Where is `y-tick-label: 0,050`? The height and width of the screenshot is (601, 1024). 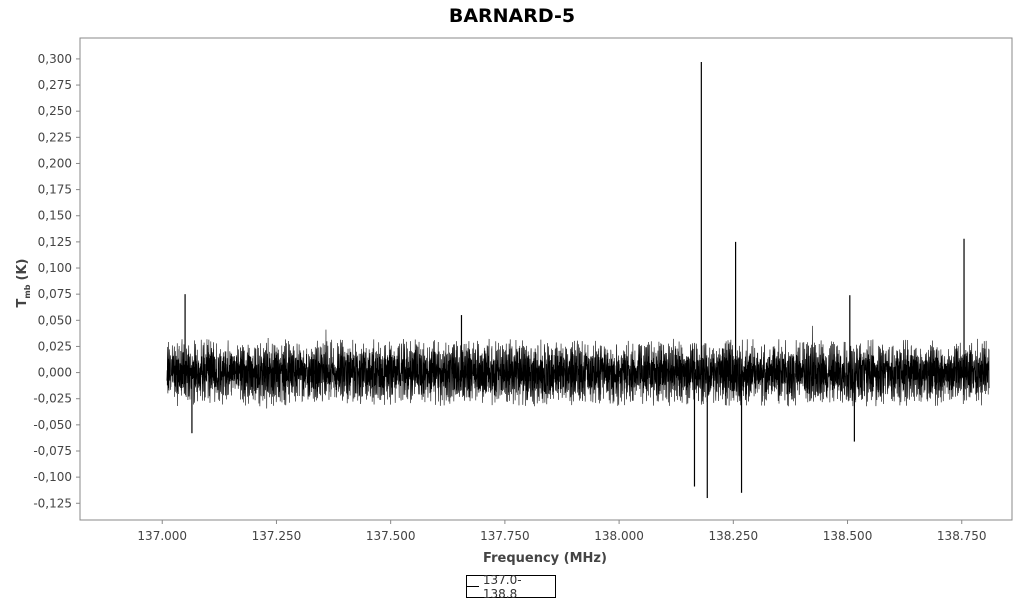 y-tick-label: 0,050 is located at coordinates (55, 320).